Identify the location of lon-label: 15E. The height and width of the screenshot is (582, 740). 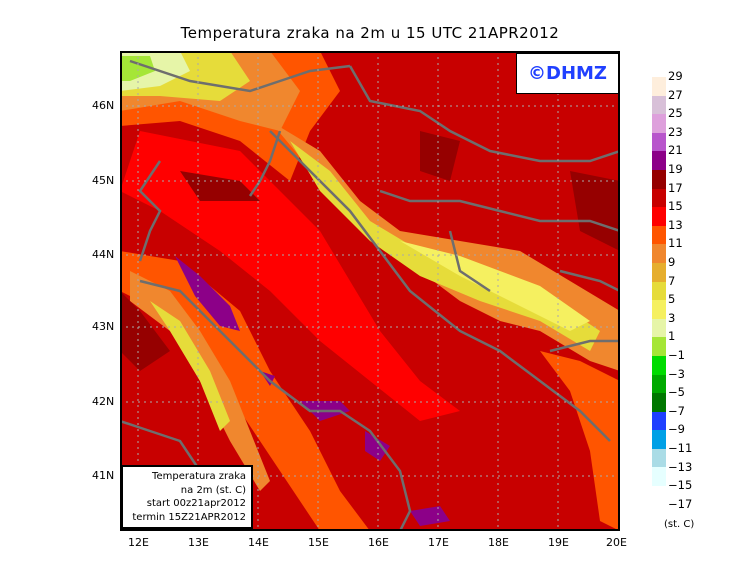
(318, 542).